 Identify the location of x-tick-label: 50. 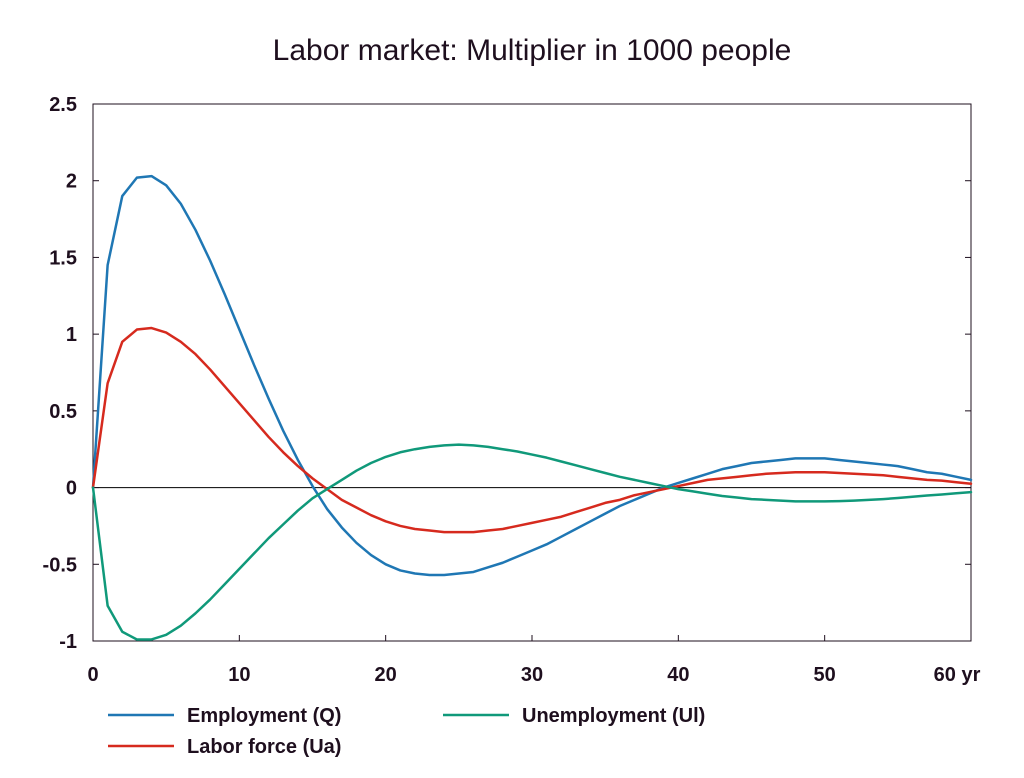
(825, 675).